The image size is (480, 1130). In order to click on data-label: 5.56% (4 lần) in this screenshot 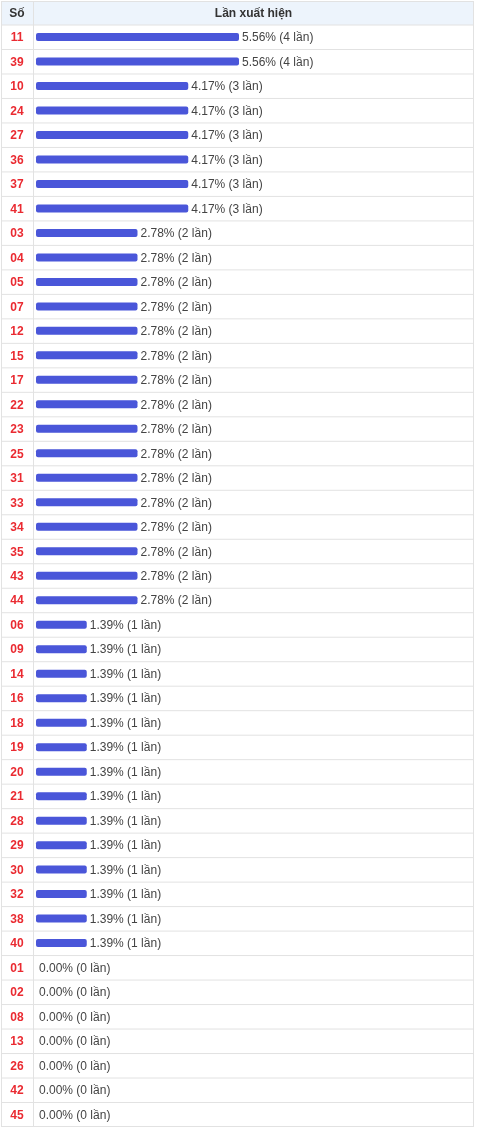, I will do `click(278, 61)`.